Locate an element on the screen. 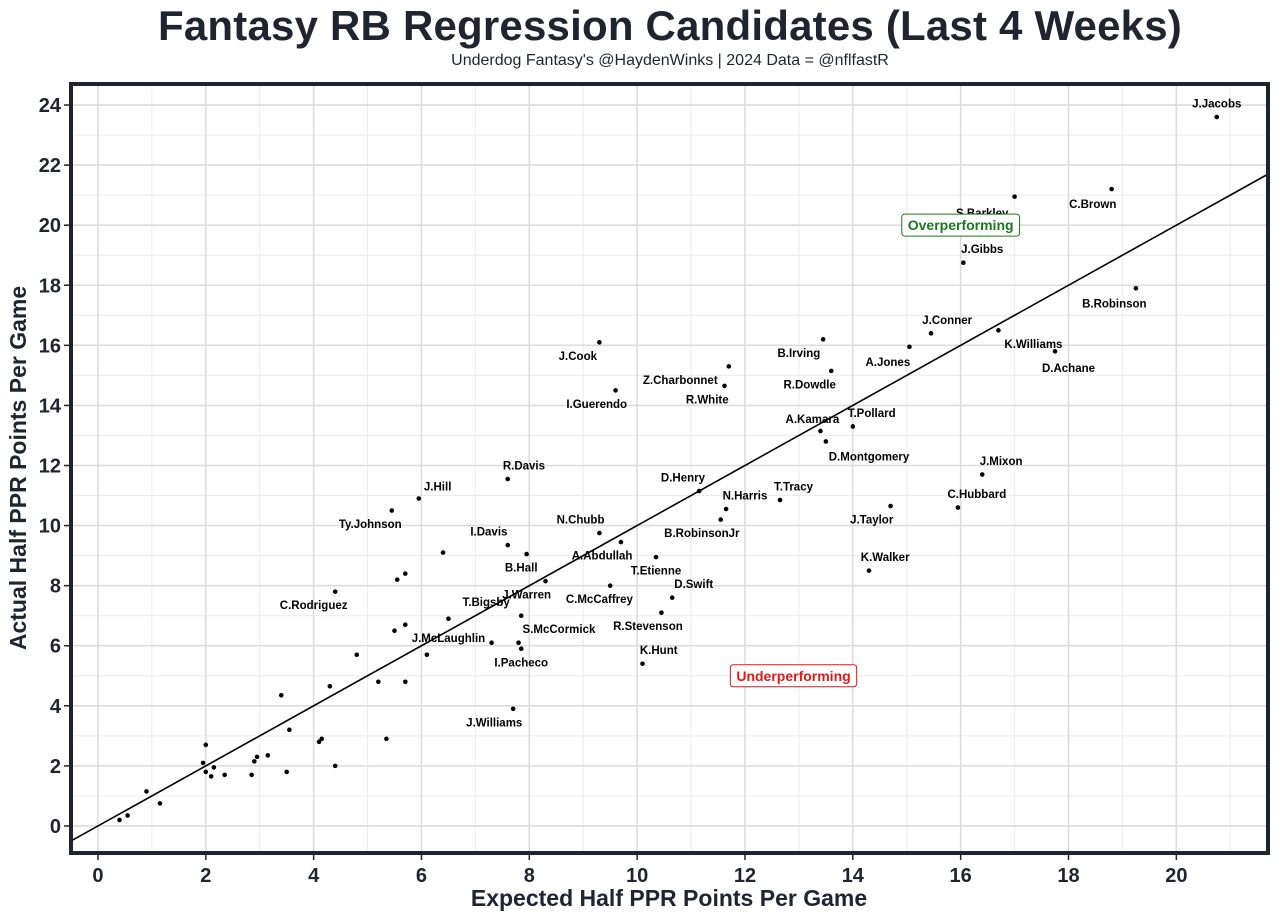  point-label: T.Etienne is located at coordinates (656, 572).